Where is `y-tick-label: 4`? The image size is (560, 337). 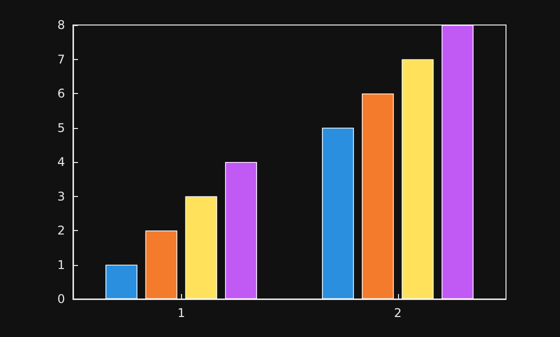 y-tick-label: 4 is located at coordinates (61, 162).